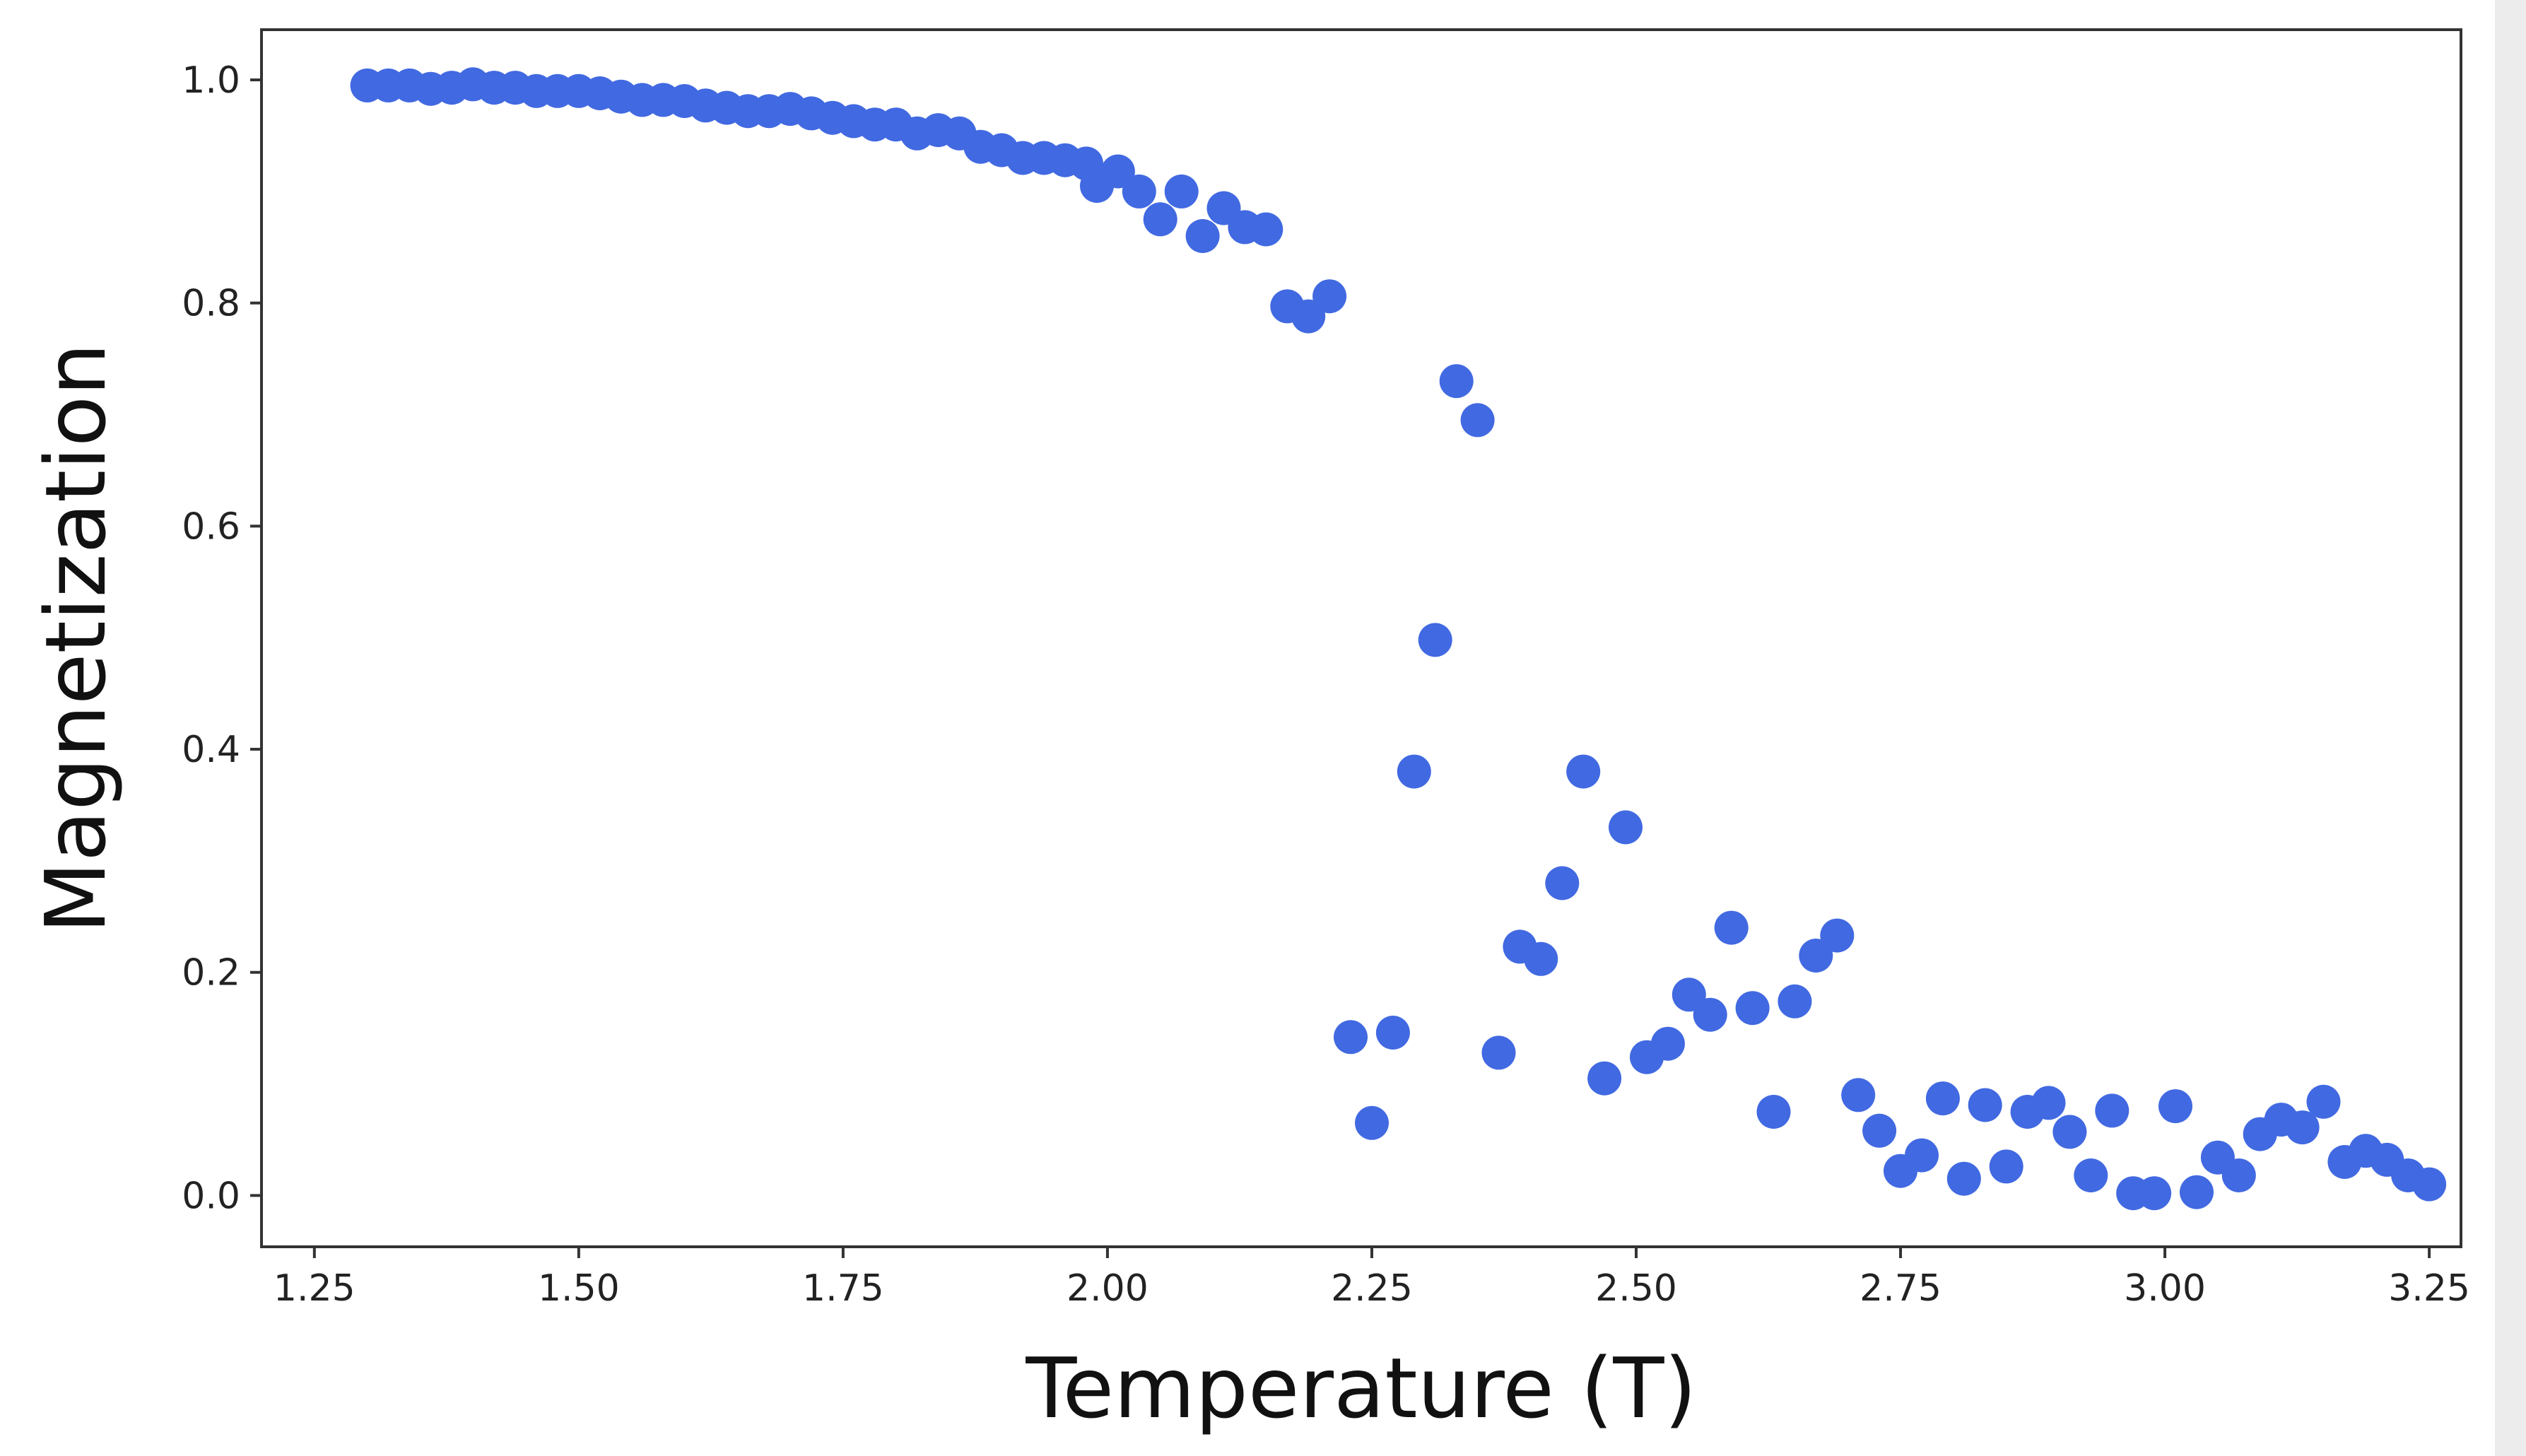 Image resolution: width=2526 pixels, height=1456 pixels. I want to click on y-axis-title: Magnetization, so click(75, 639).